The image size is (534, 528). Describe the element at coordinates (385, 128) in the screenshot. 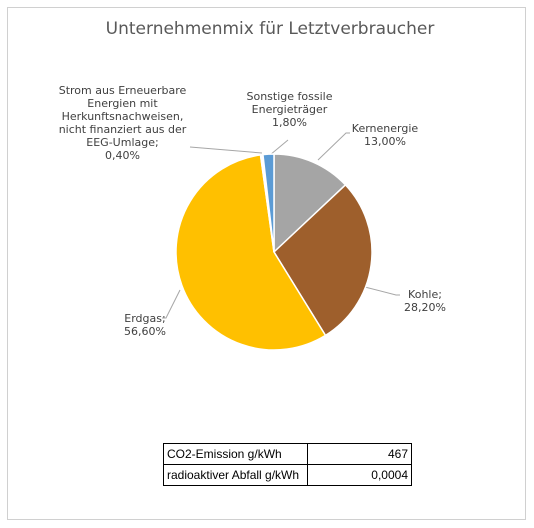

I see `category-label: Kernenergie` at that location.